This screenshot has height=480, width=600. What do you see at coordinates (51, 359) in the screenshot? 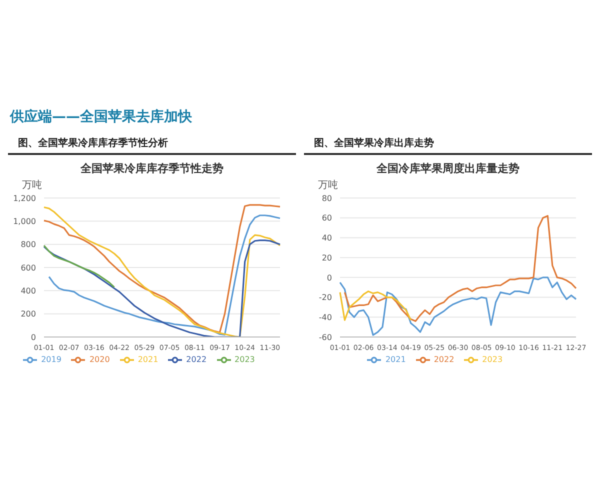
I see `legend-label: 2019` at bounding box center [51, 359].